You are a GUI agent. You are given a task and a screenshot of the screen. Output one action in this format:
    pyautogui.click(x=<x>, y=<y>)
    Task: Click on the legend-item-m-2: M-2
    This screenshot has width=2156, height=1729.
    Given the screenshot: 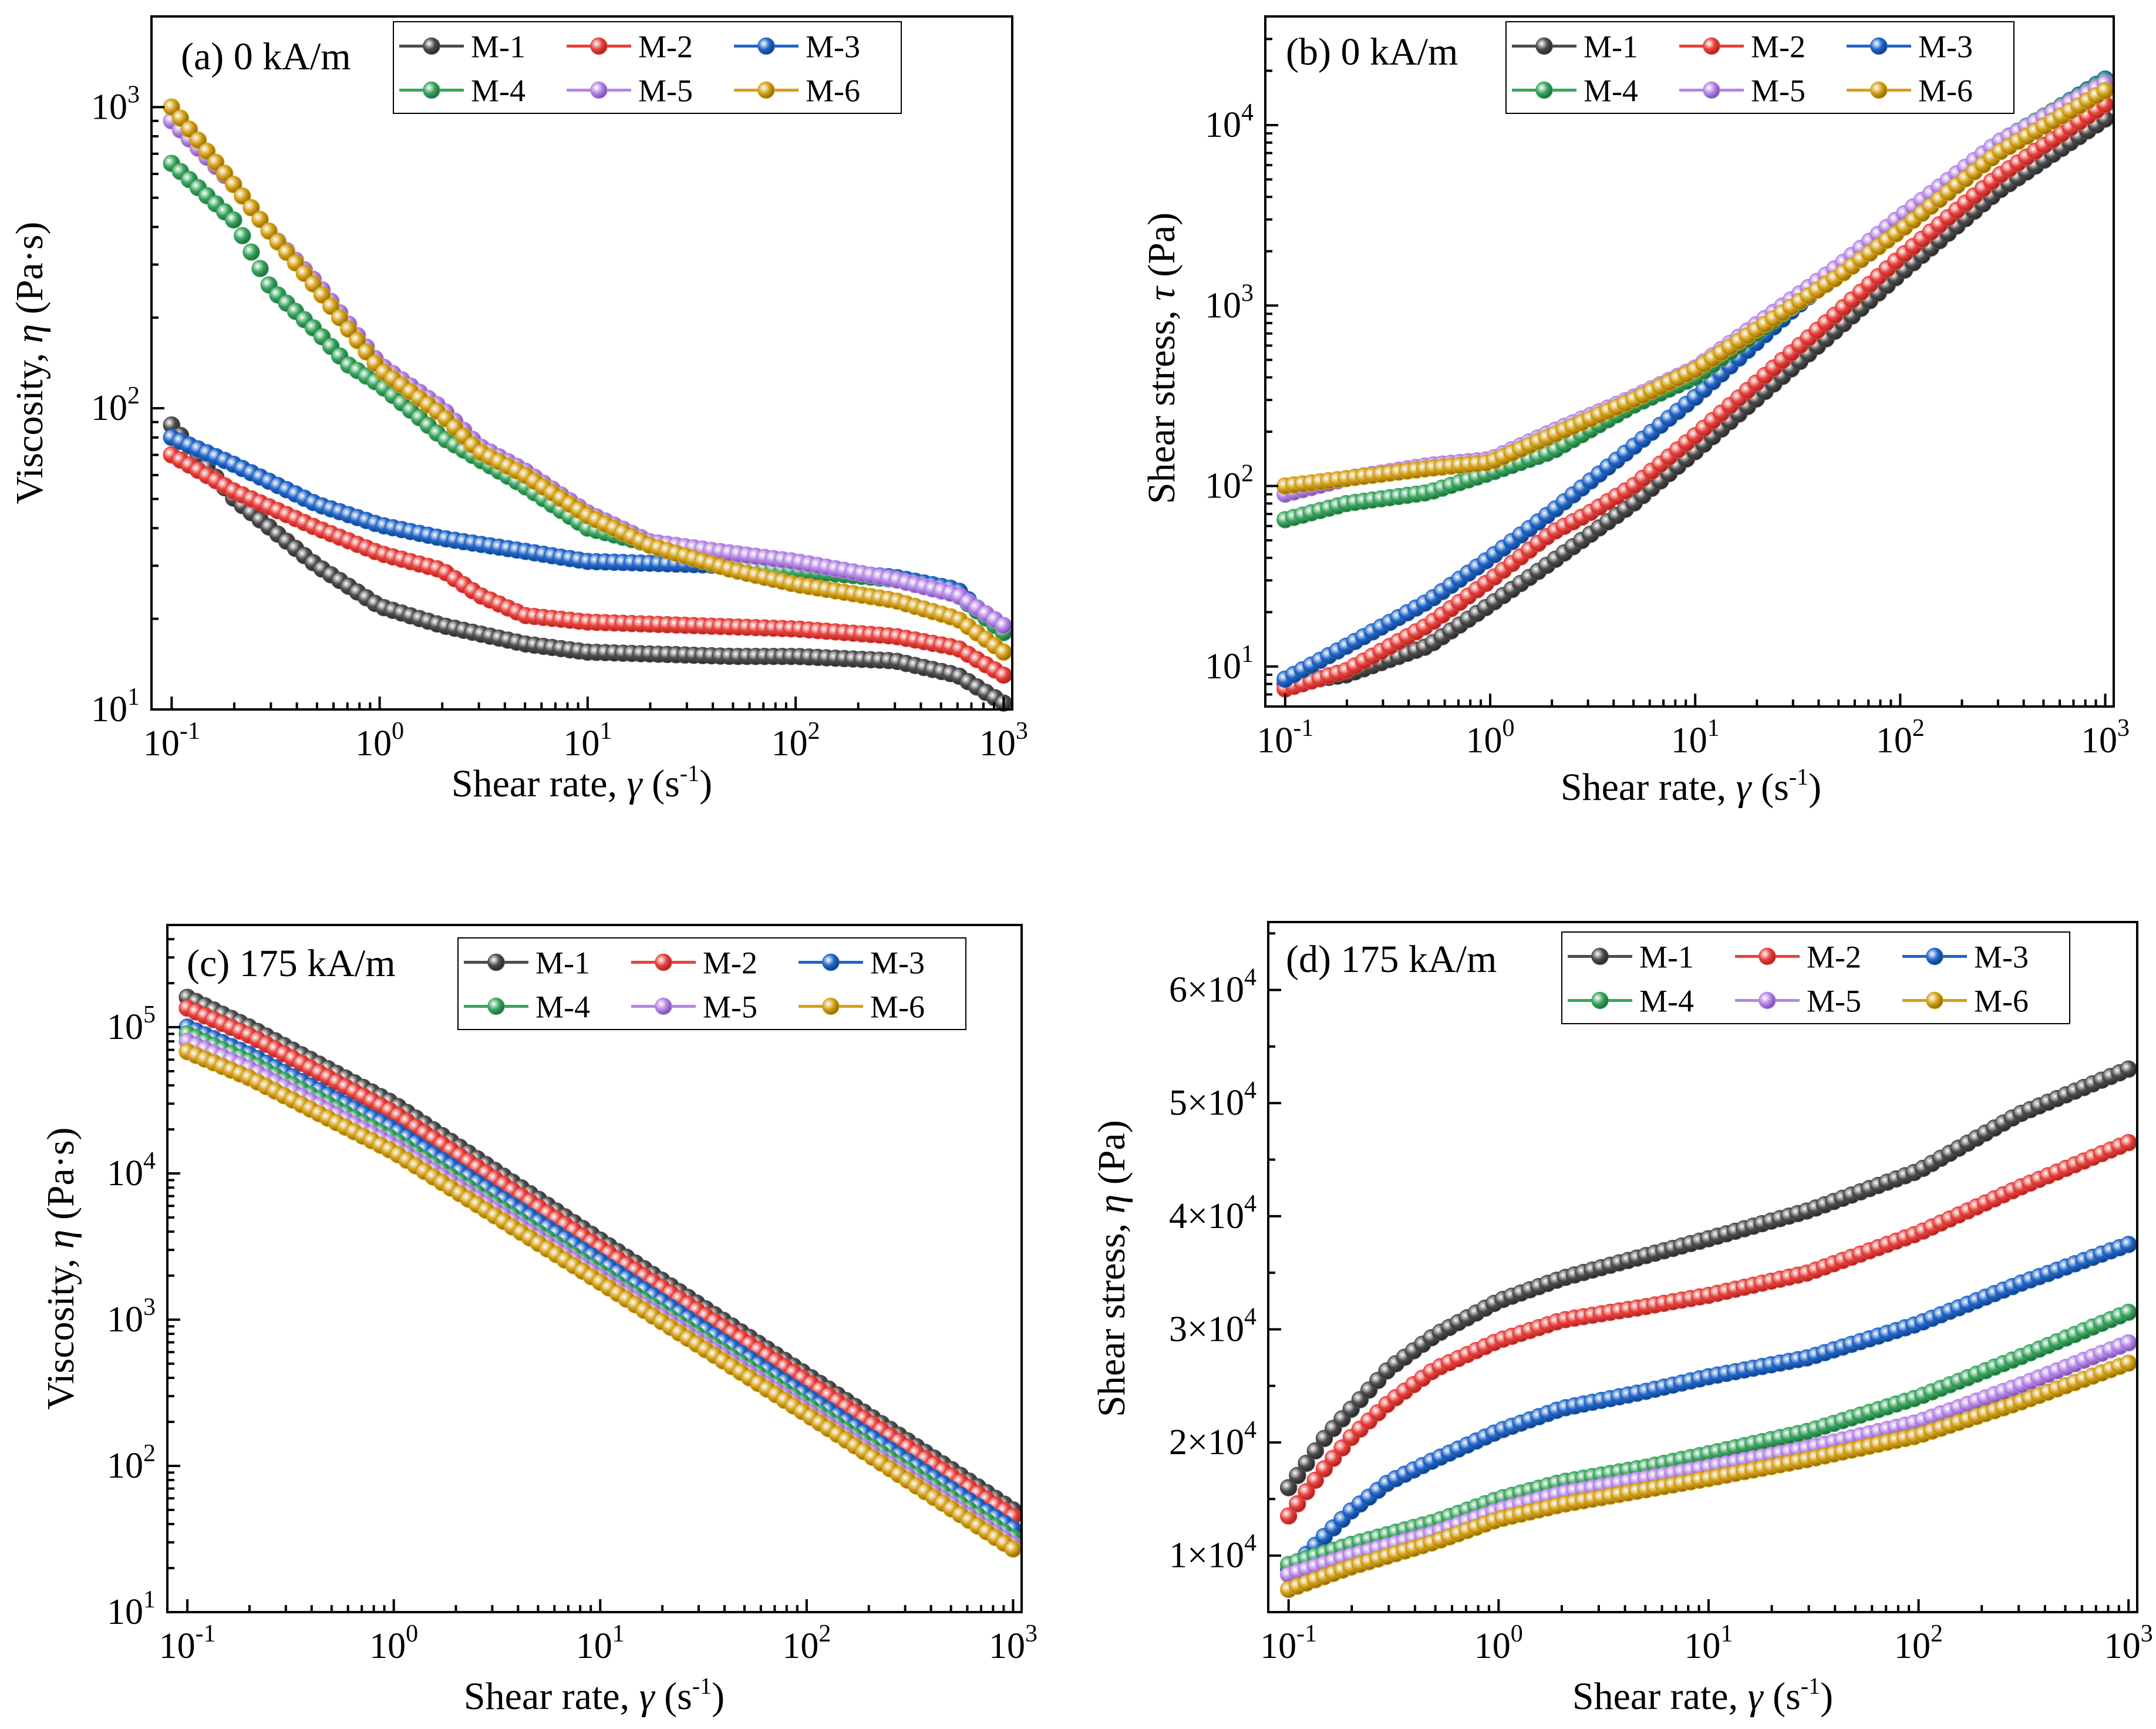 What is the action you would take?
    pyautogui.click(x=630, y=47)
    